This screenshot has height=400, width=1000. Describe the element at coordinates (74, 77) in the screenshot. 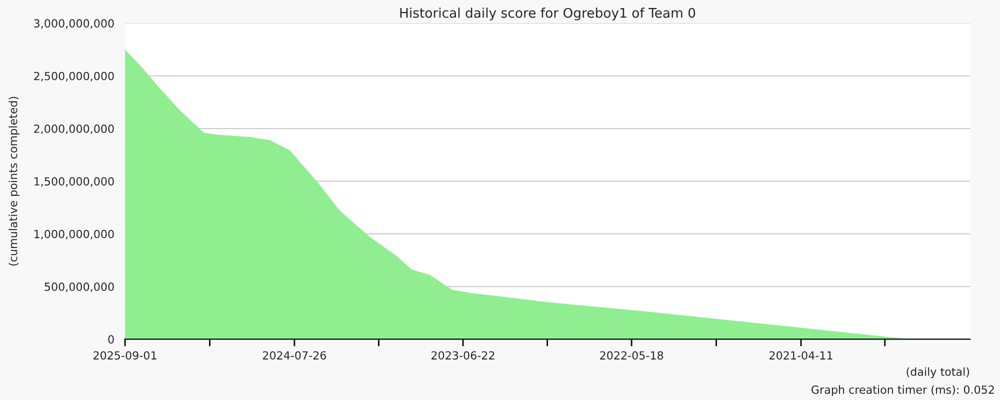

I see `y-tick-label: 2,500,000,000` at that location.